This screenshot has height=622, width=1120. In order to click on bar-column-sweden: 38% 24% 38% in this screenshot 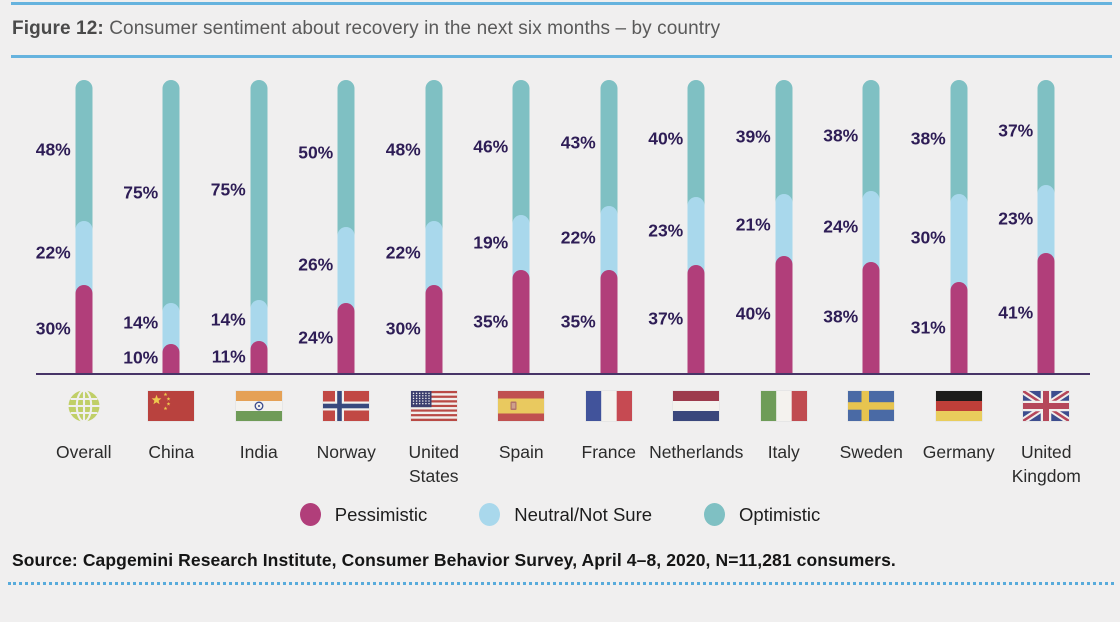, I will do `click(869, 226)`.